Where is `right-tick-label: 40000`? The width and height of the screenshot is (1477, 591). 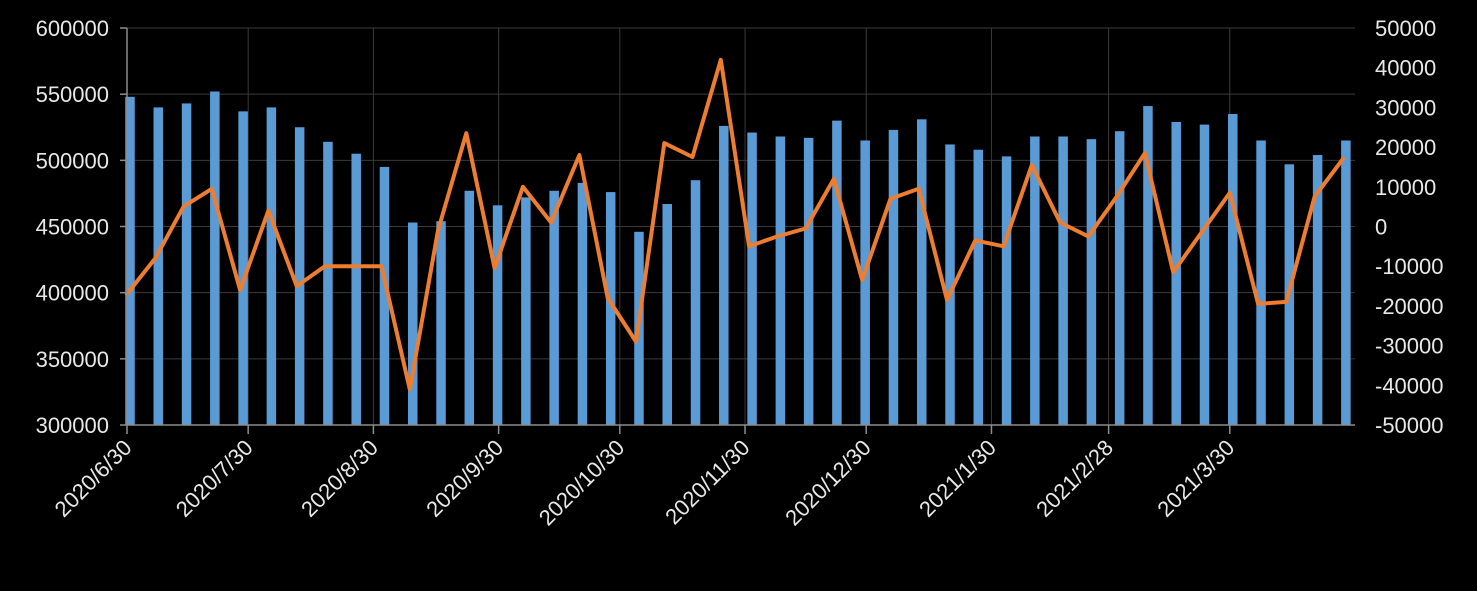
right-tick-label: 40000 is located at coordinates (1405, 68).